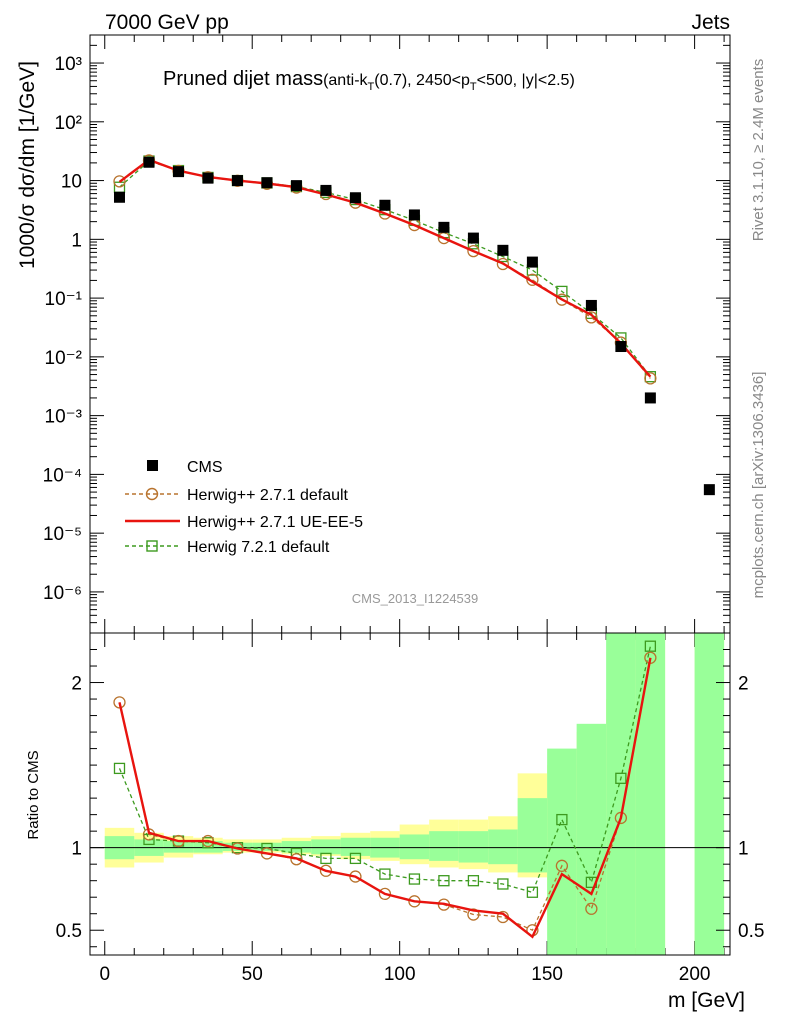 This screenshot has height=1024, width=786. I want to click on x-tick-label: 150, so click(547, 974).